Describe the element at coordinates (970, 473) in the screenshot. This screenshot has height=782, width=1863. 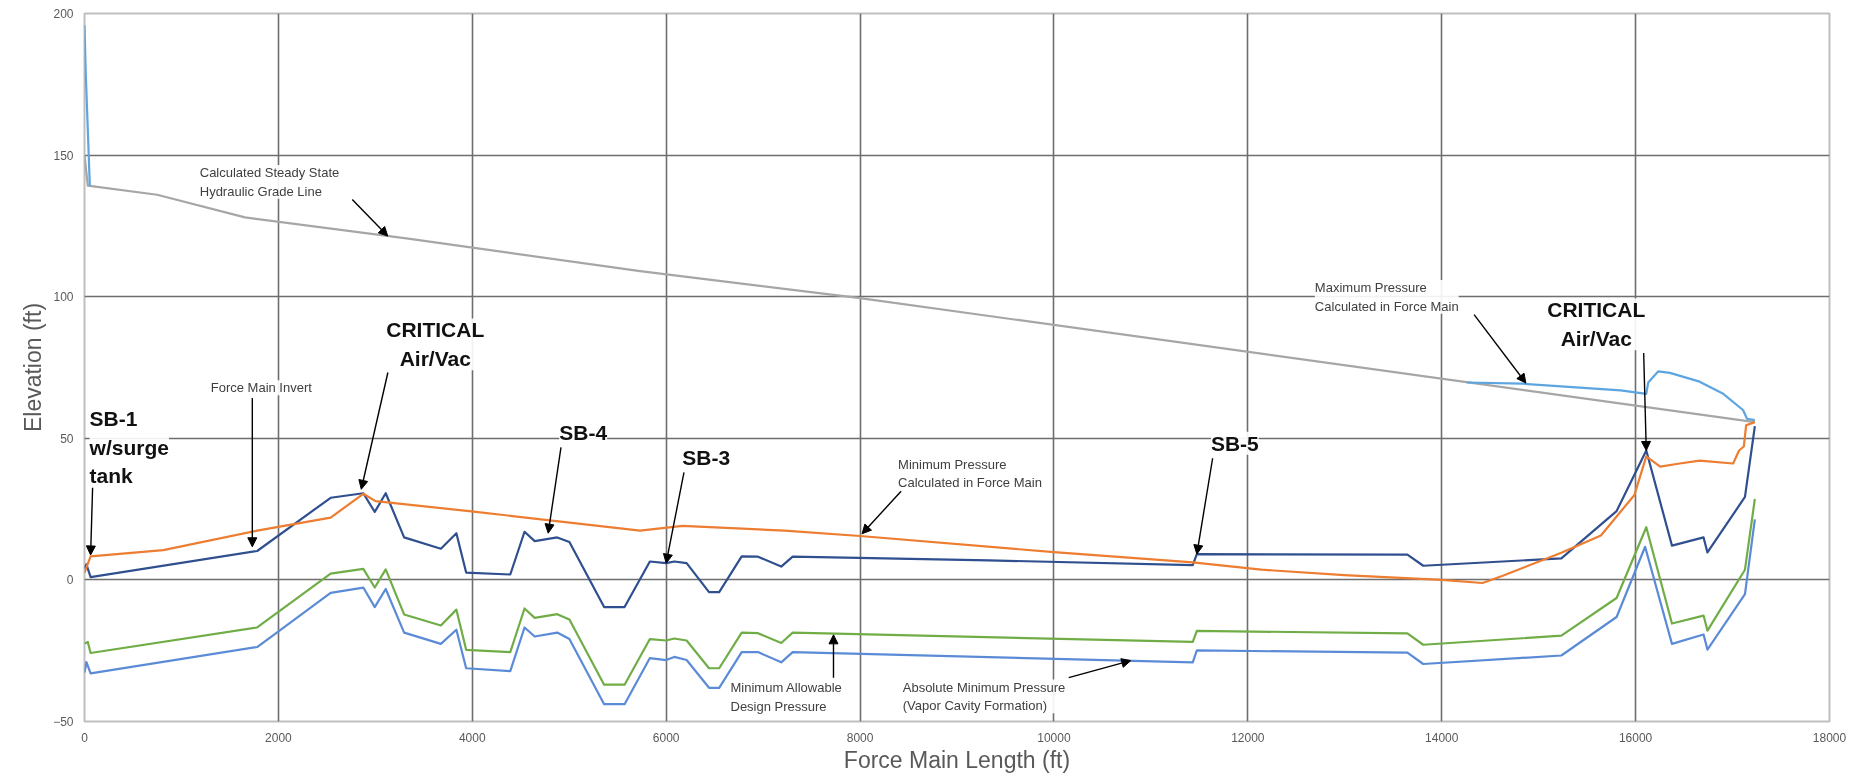
I see `annotation: Minimum Pressure Calculated in Force Main` at that location.